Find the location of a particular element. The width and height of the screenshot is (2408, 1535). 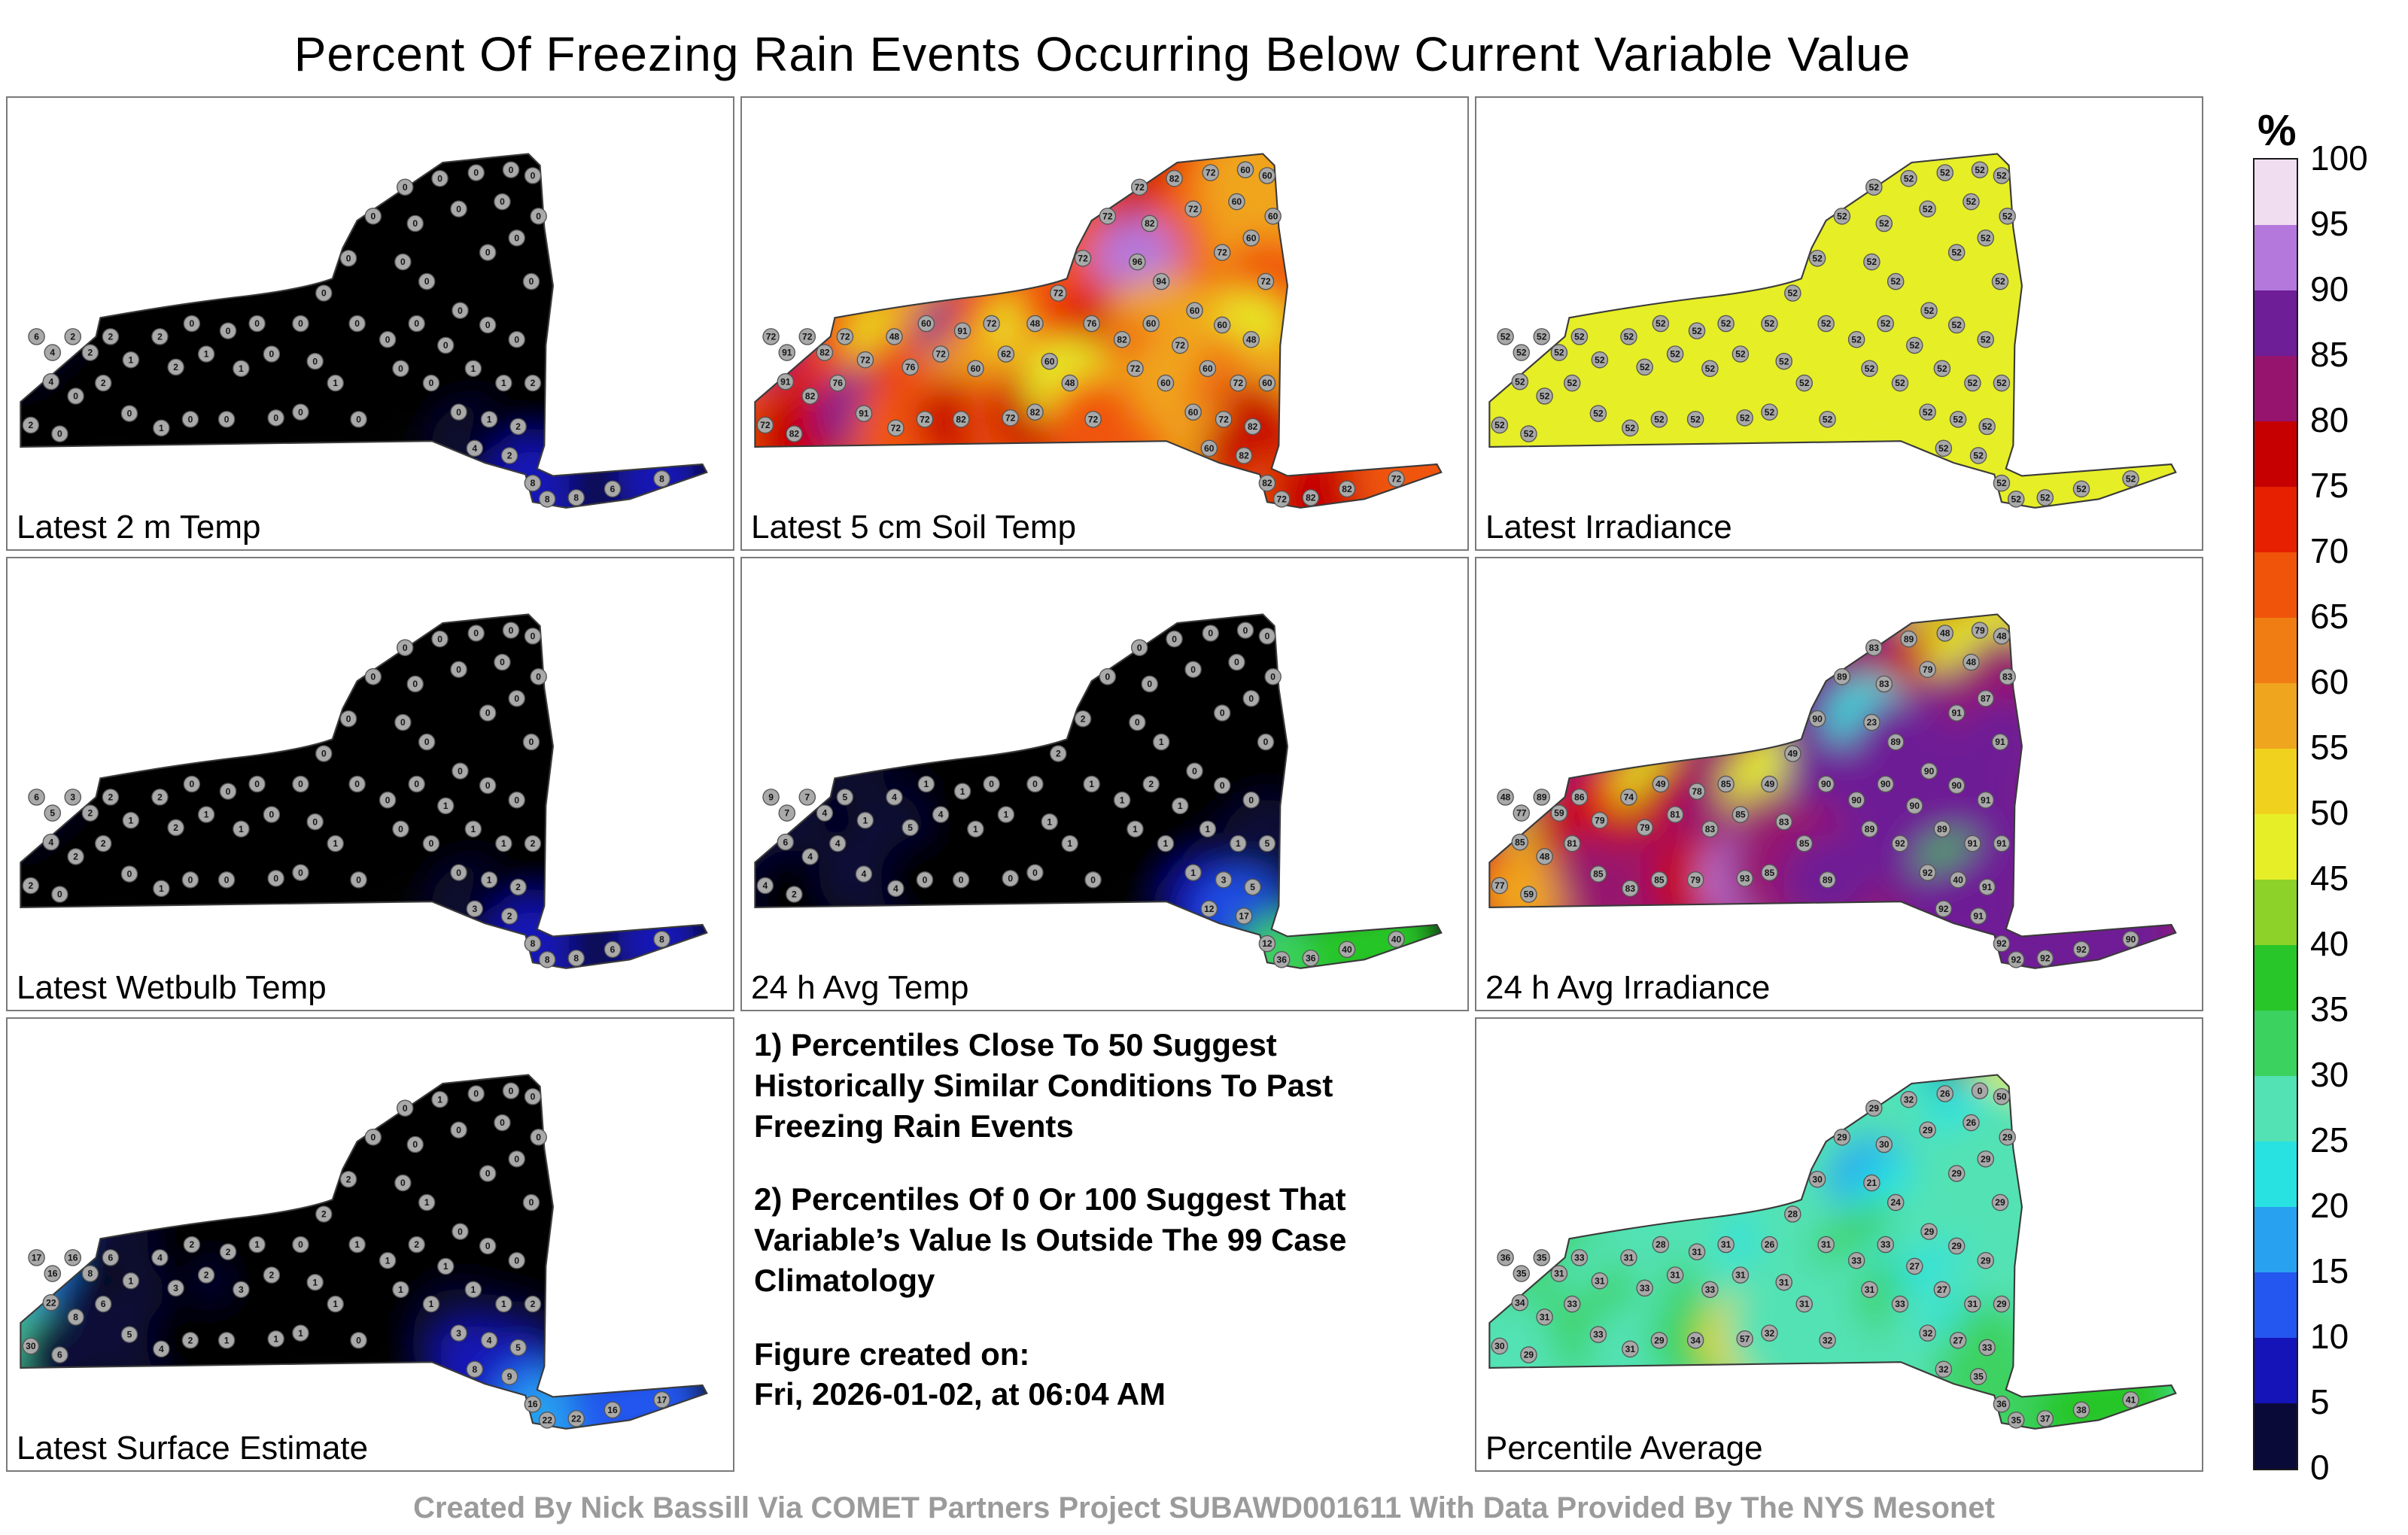

svg-text: 29 is located at coordinates (1874, 1108).